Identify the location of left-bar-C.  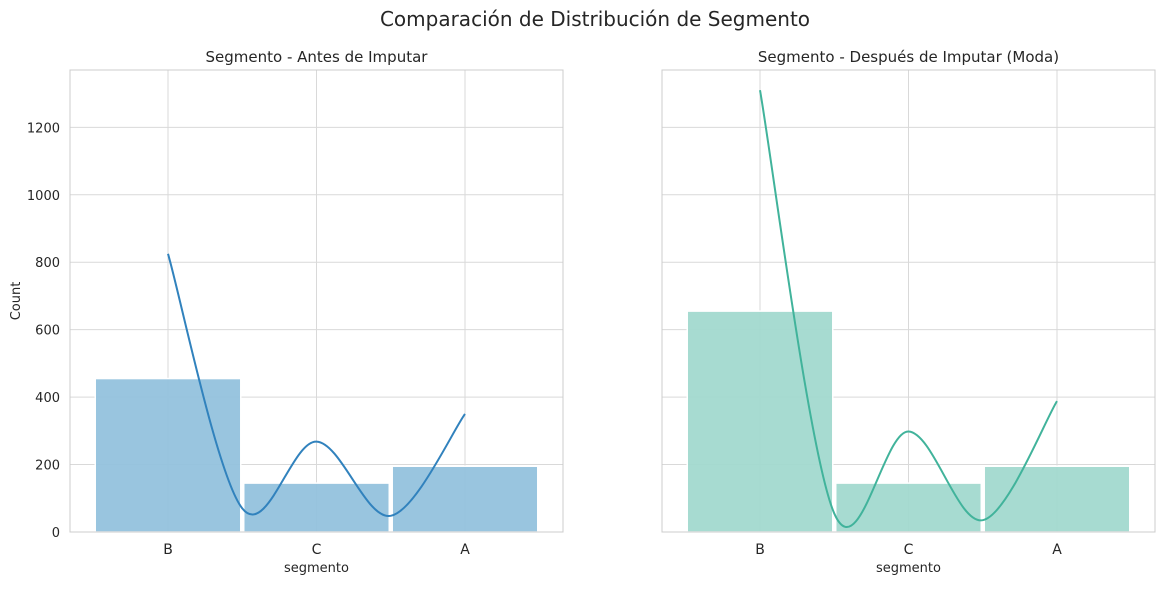
(316, 507).